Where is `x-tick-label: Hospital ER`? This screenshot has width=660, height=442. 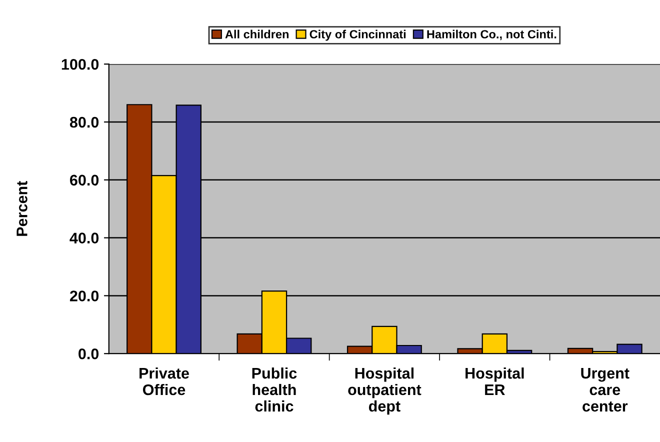
x-tick-label: Hospital ER is located at coordinates (495, 381).